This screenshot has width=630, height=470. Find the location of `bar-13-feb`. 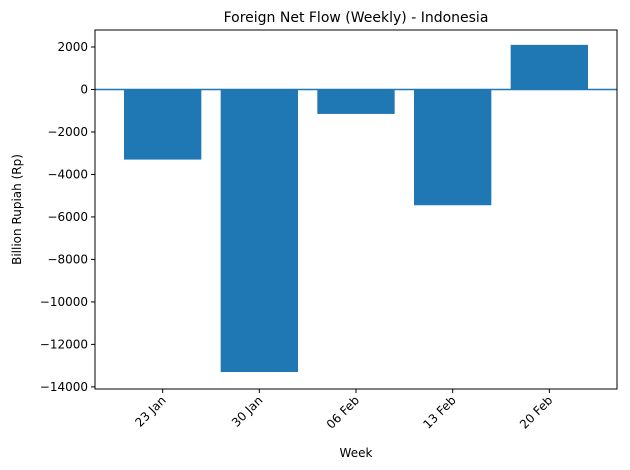

bar-13-feb is located at coordinates (453, 147).